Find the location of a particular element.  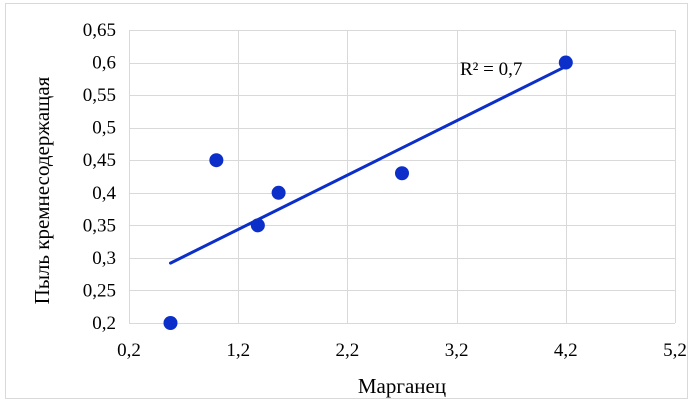

x-tick-label: 2,2 is located at coordinates (348, 350).